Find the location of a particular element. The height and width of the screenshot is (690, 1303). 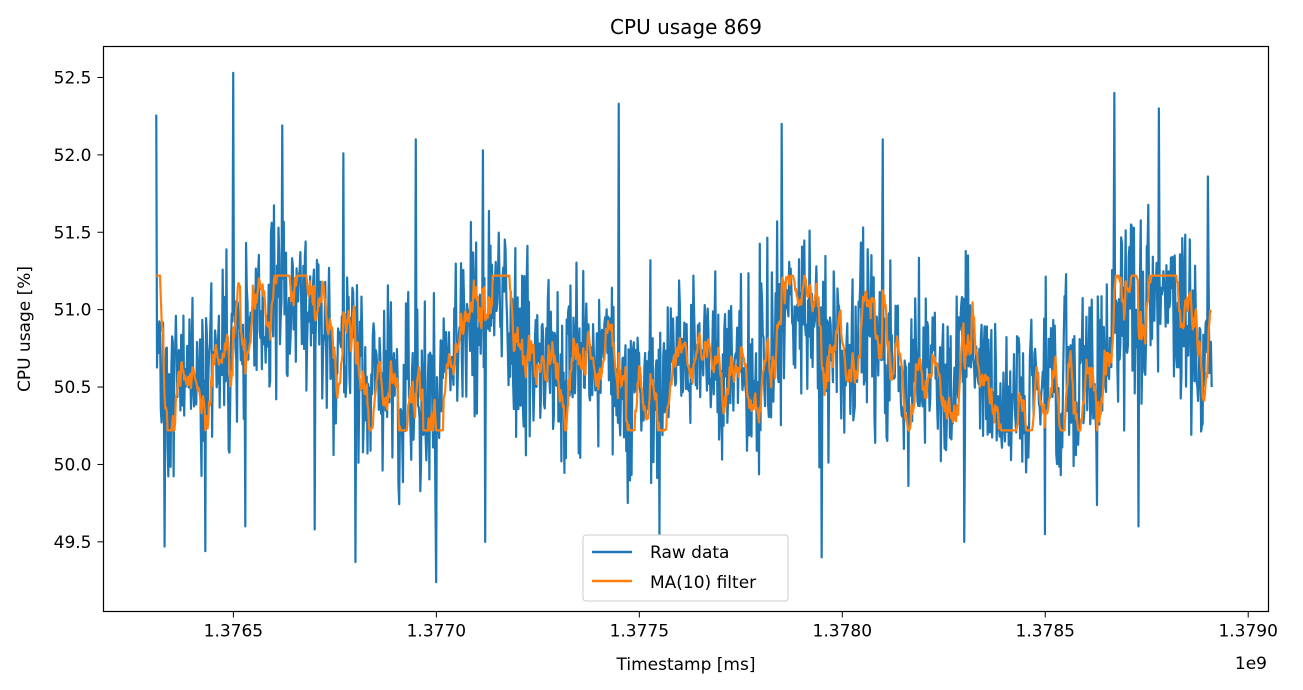

y-tick-label: 50.5 is located at coordinates (73, 388).